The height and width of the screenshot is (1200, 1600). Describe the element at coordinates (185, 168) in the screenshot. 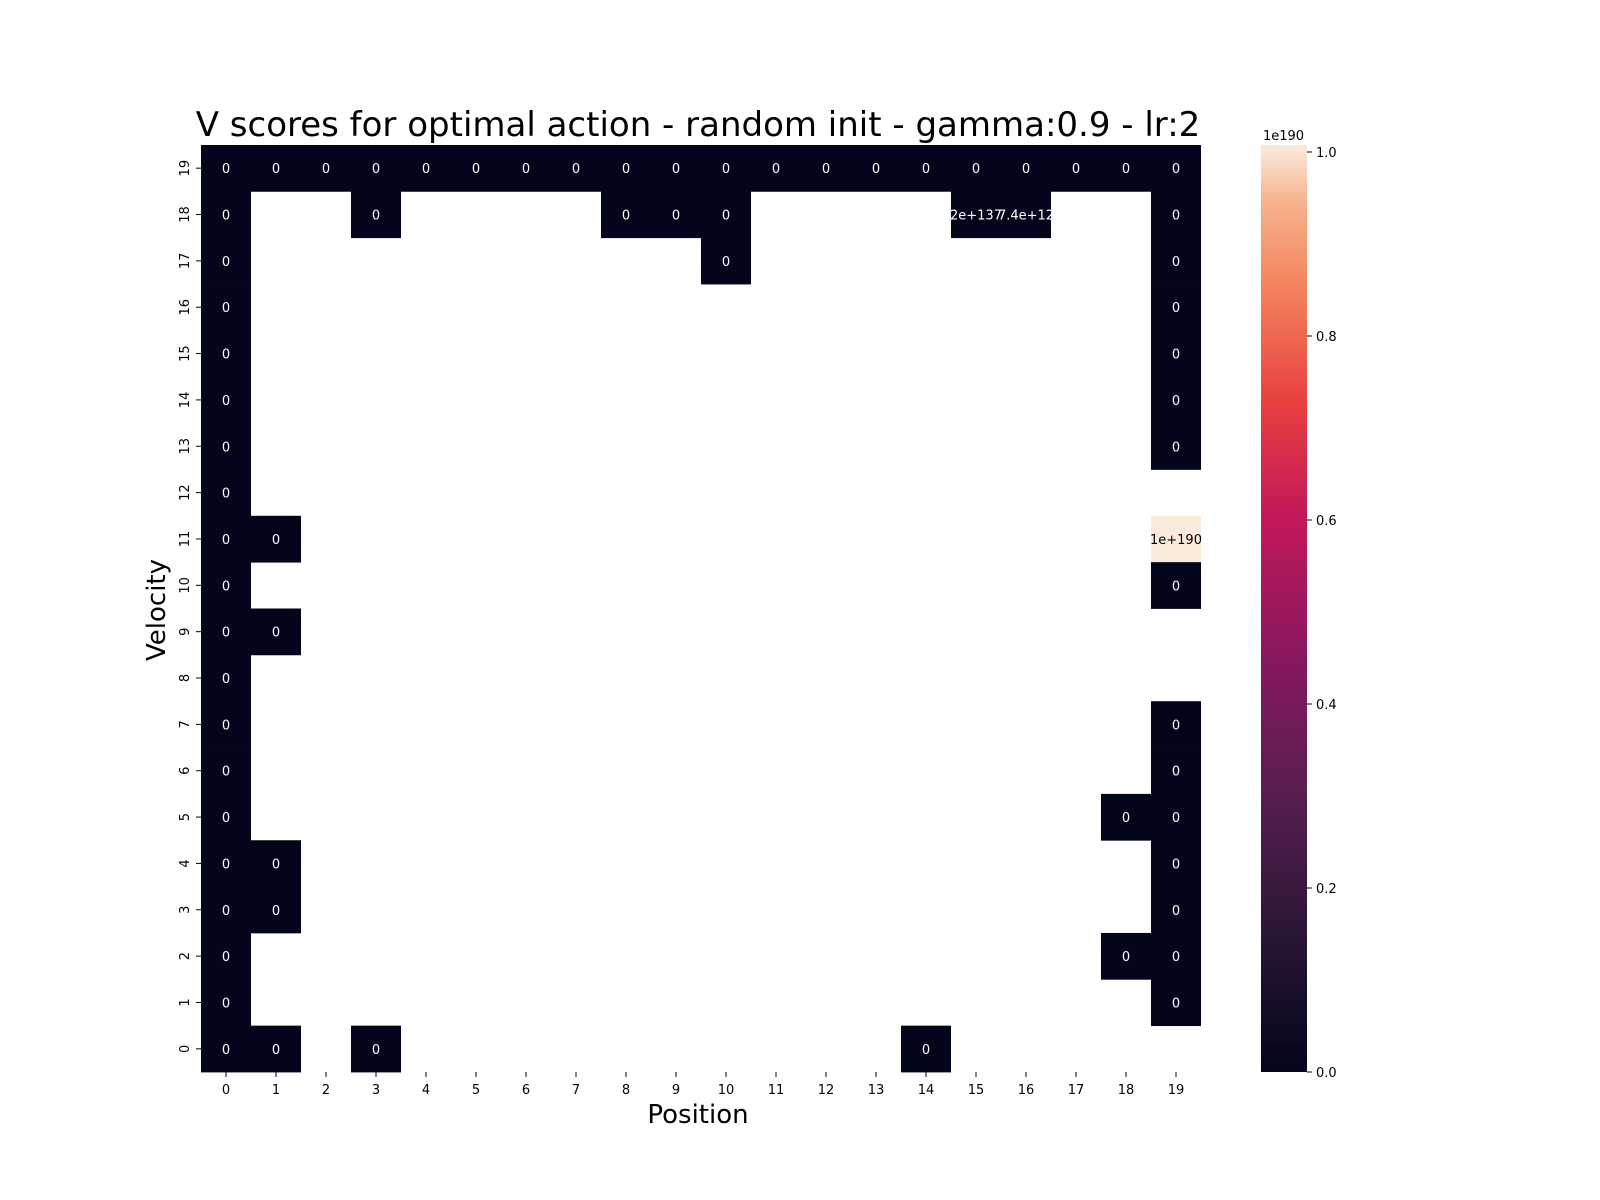

I see `y-tick-label: 19` at that location.